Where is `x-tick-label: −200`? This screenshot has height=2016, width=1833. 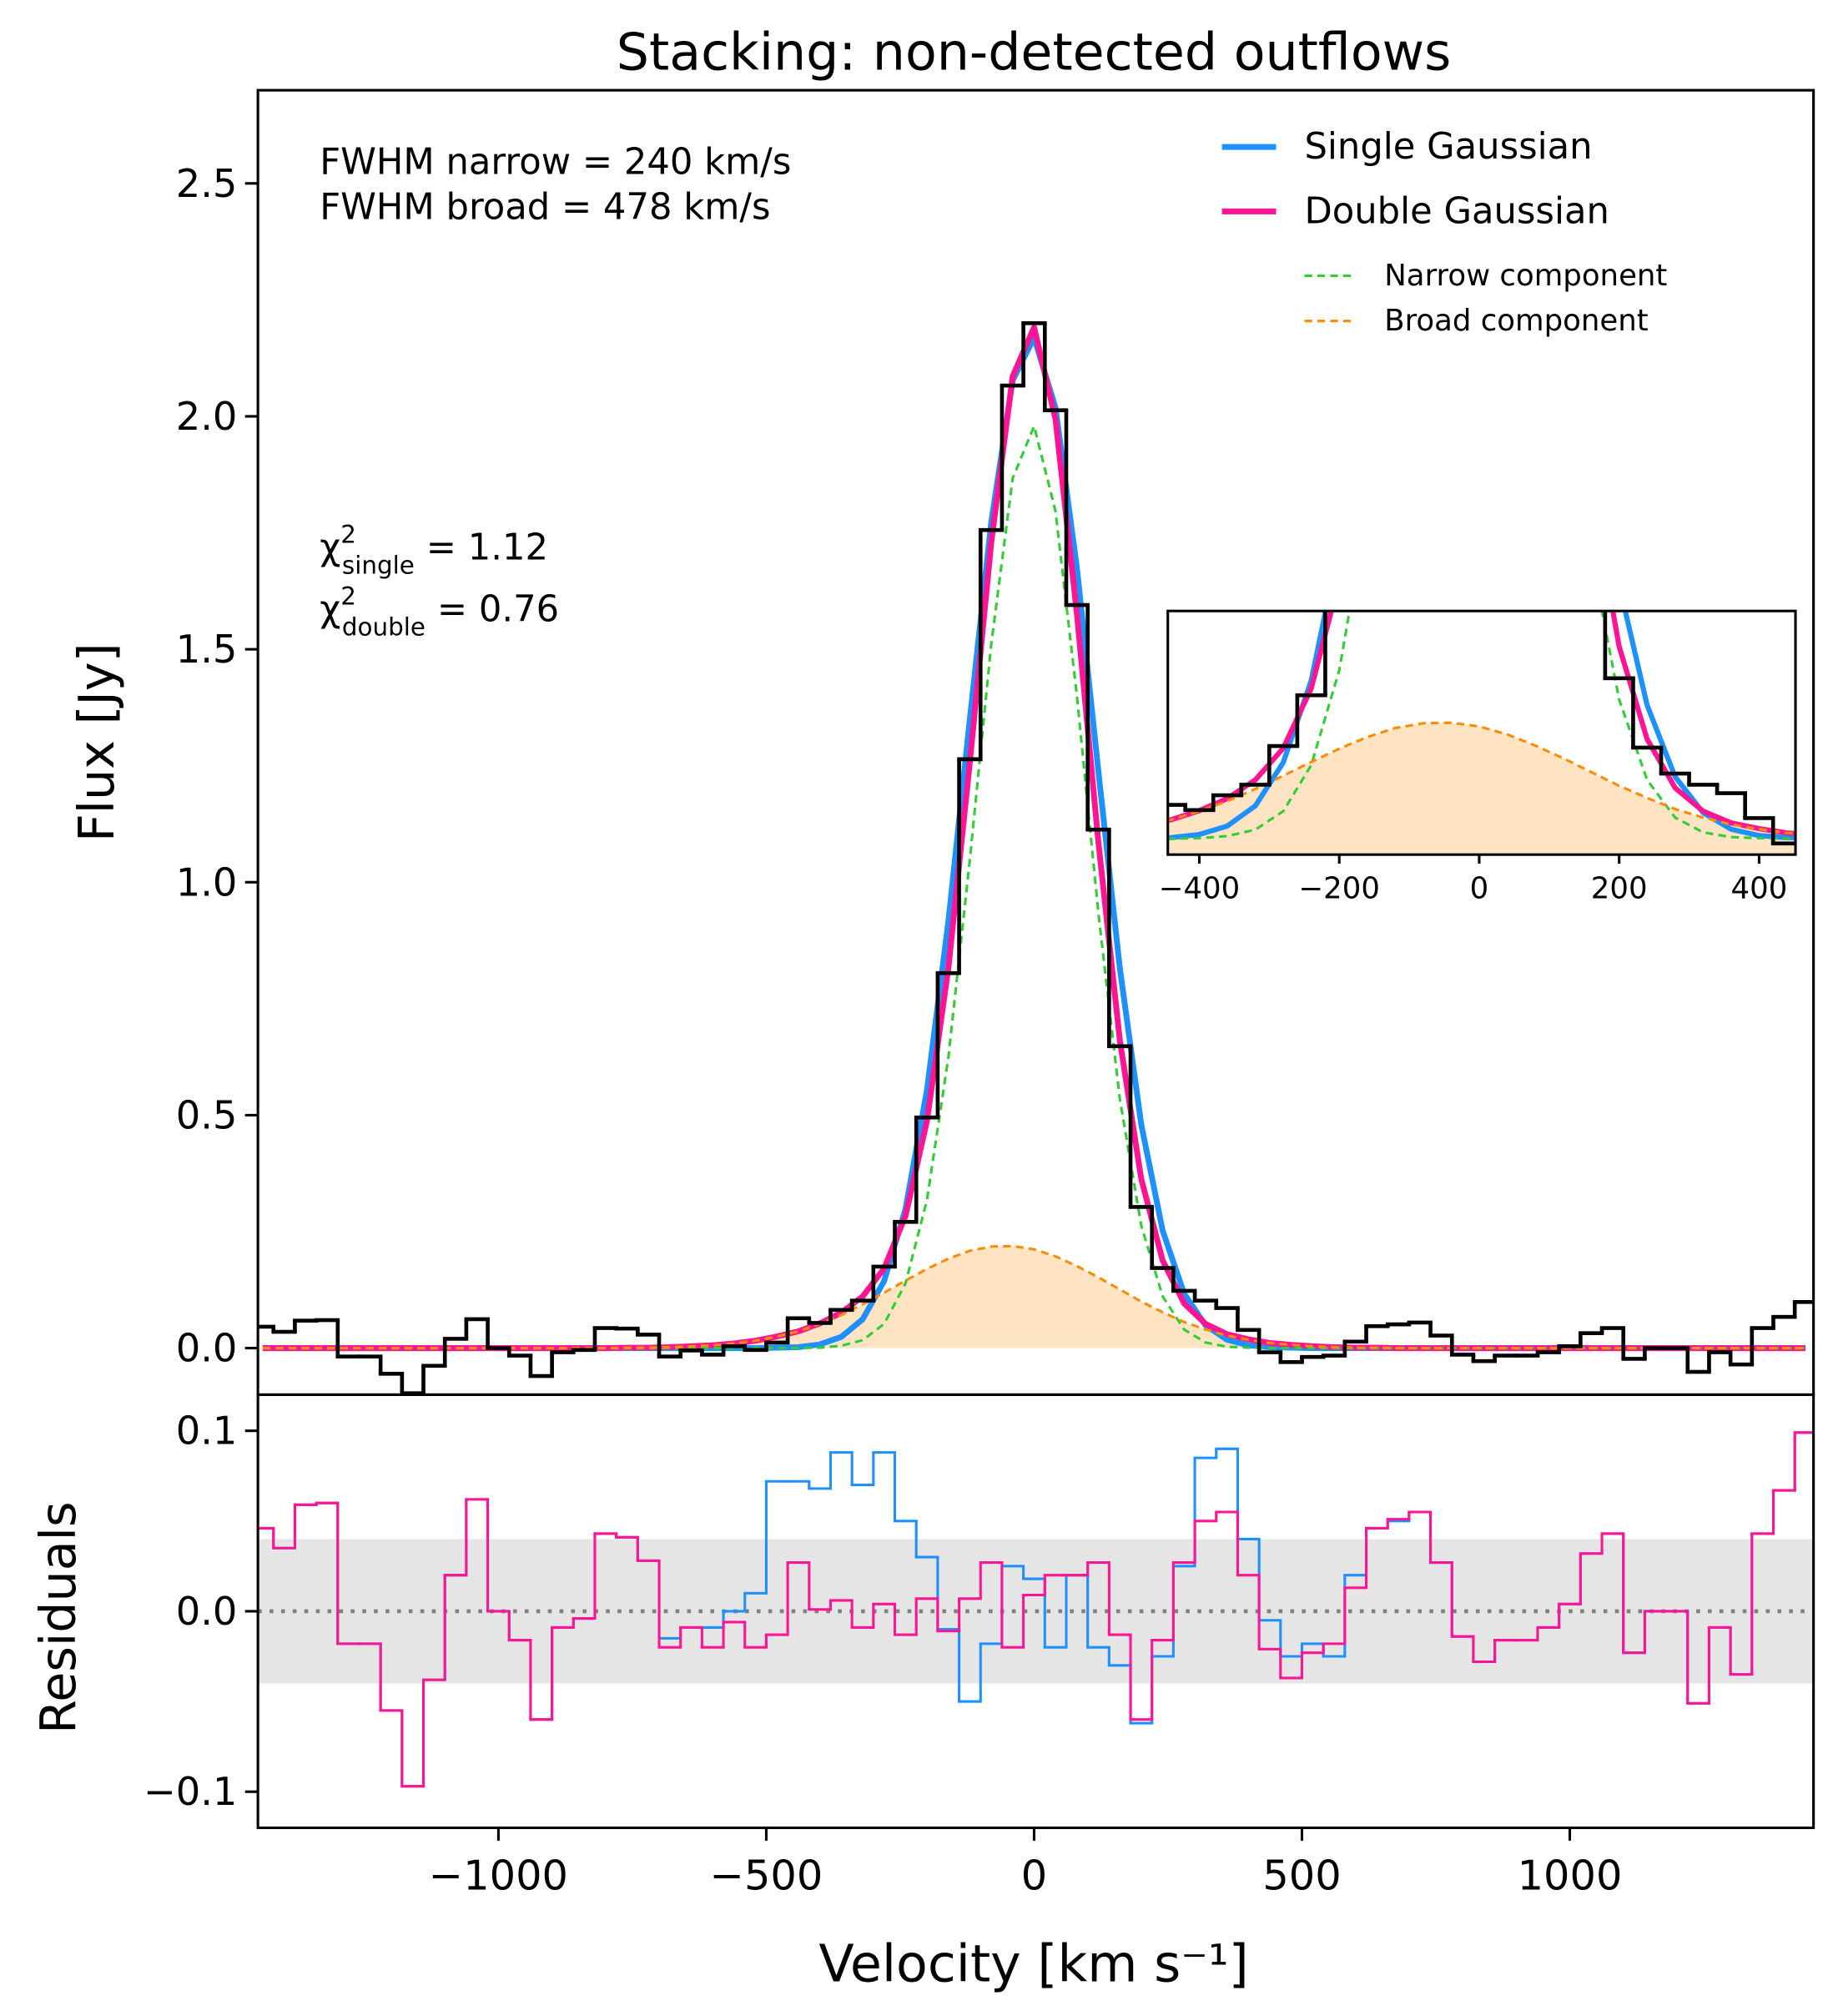 x-tick-label: −200 is located at coordinates (1339, 889).